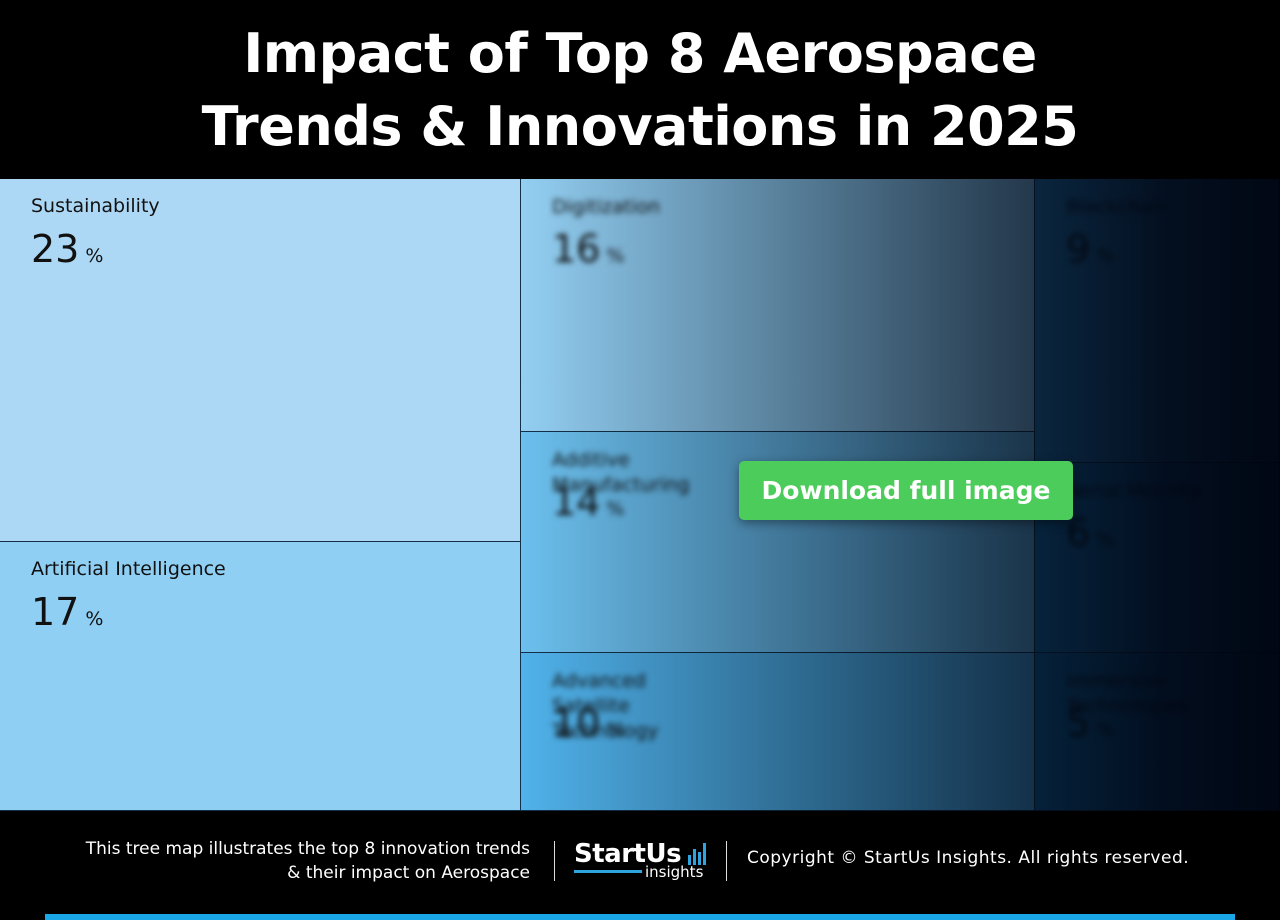  I want to click on treemap-cell-value: 14%, so click(588, 502).